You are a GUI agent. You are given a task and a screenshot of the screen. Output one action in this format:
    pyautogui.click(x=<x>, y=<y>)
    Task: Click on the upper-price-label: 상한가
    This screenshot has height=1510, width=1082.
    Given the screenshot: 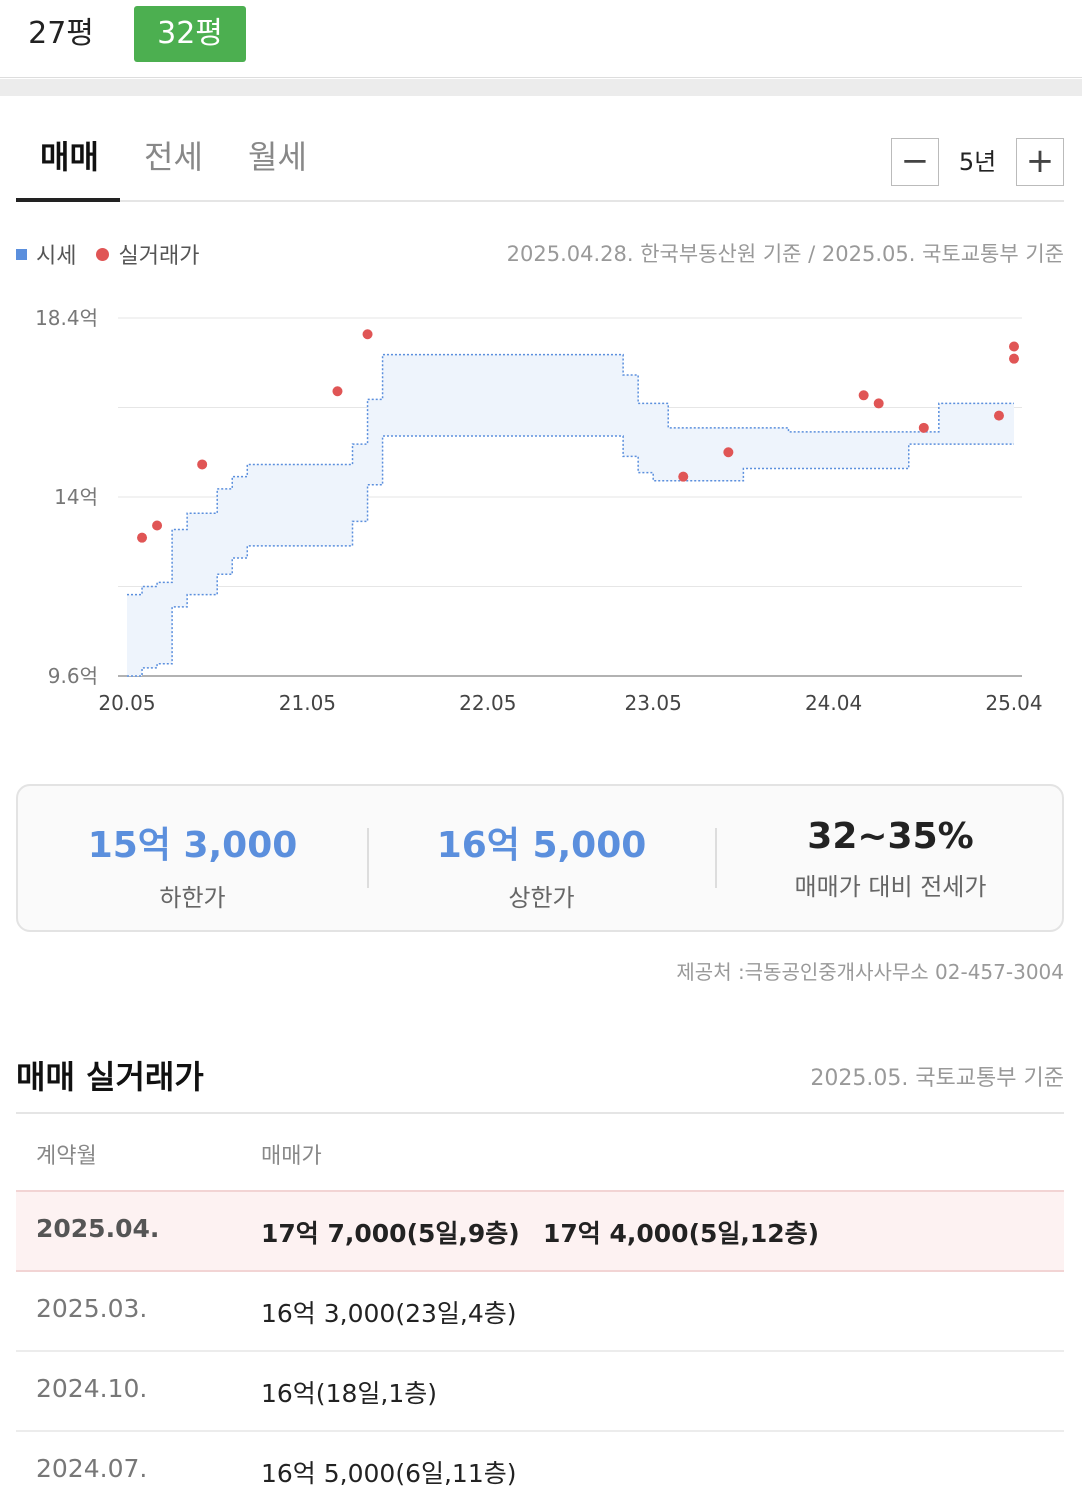 What is the action you would take?
    pyautogui.click(x=541, y=898)
    